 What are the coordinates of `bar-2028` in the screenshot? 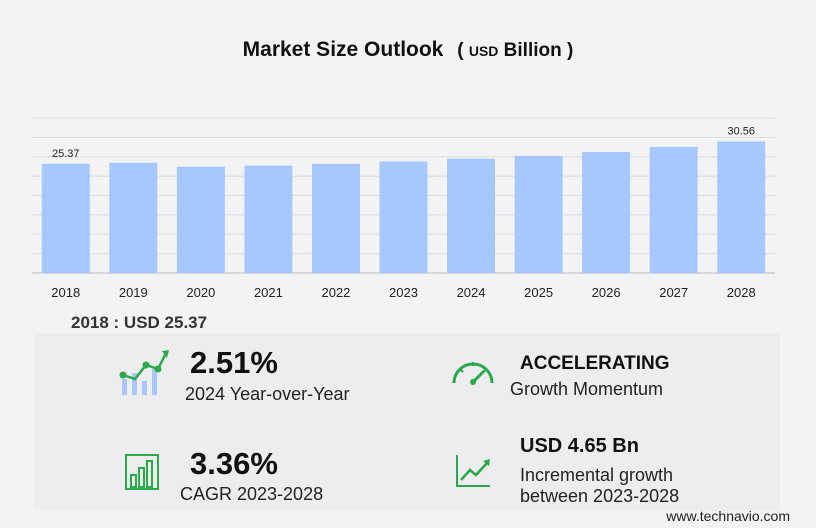 It's located at (741, 207).